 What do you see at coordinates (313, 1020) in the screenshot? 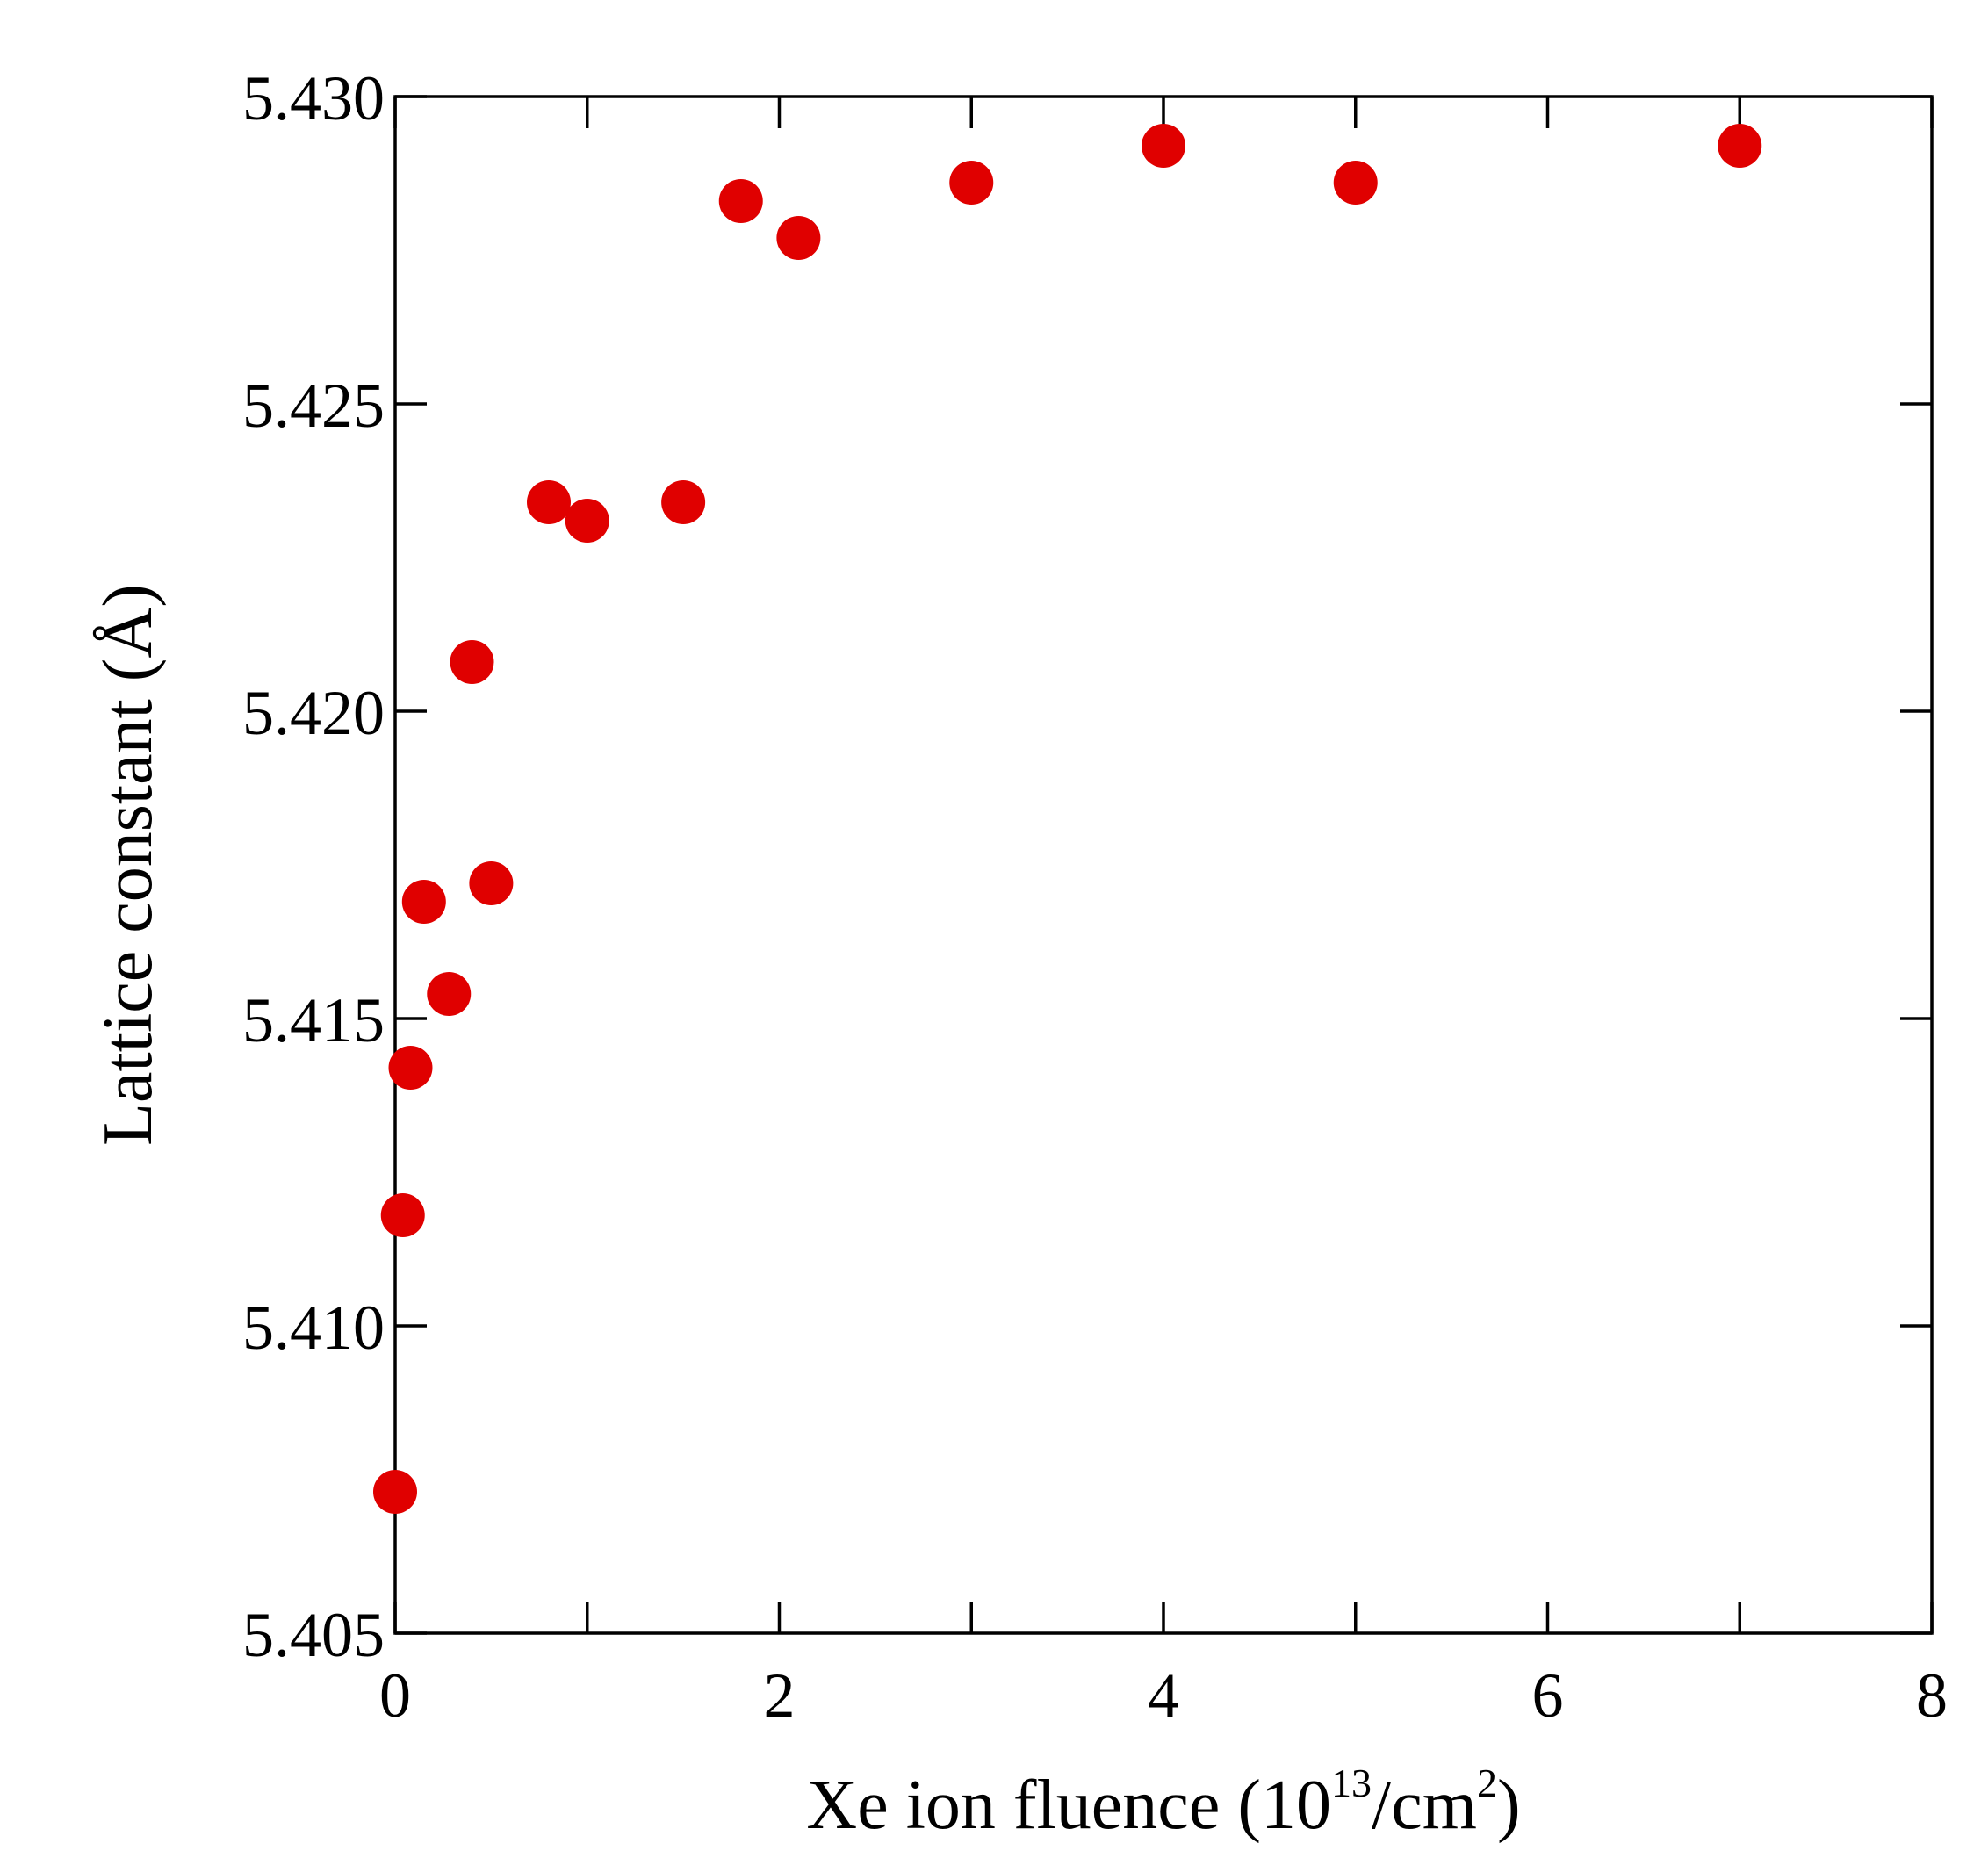
I see `y-tick-label: 5.415` at bounding box center [313, 1020].